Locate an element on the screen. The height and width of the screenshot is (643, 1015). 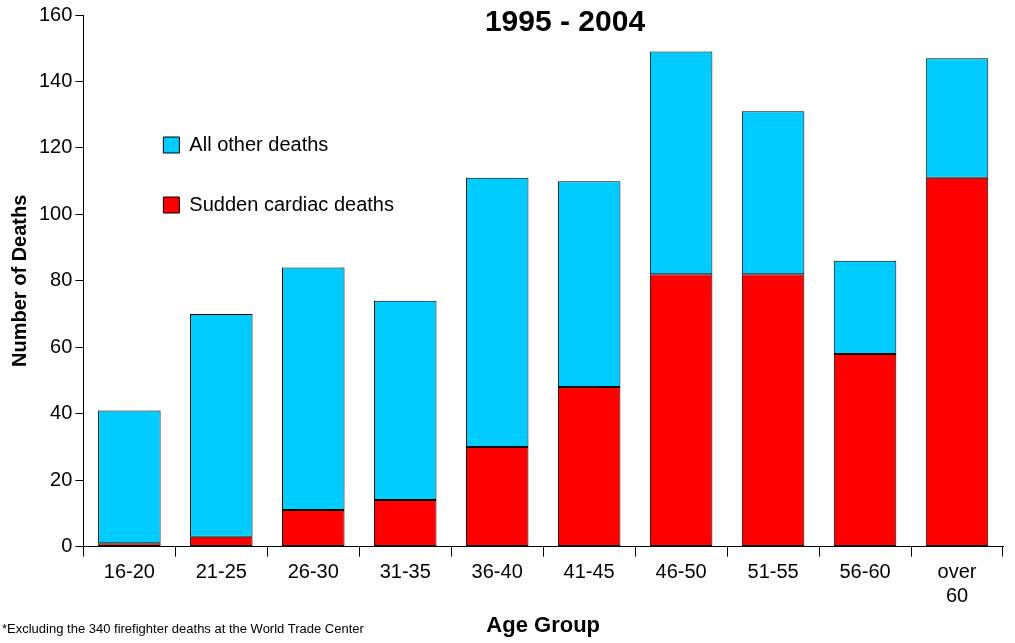
y-tick-label: 120 is located at coordinates (55, 146).